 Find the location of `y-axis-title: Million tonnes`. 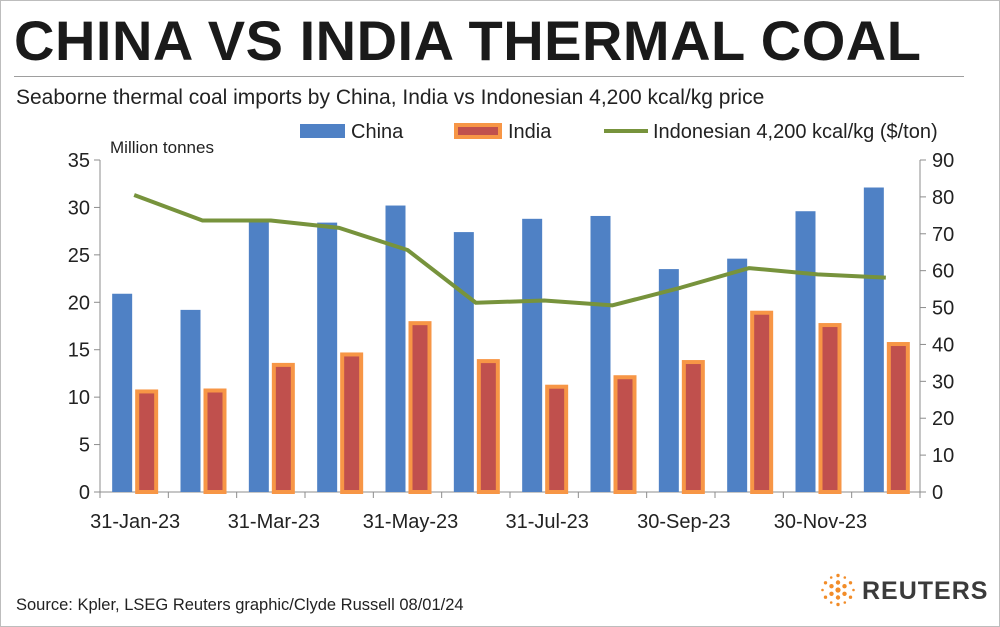

y-axis-title: Million tonnes is located at coordinates (162, 147).